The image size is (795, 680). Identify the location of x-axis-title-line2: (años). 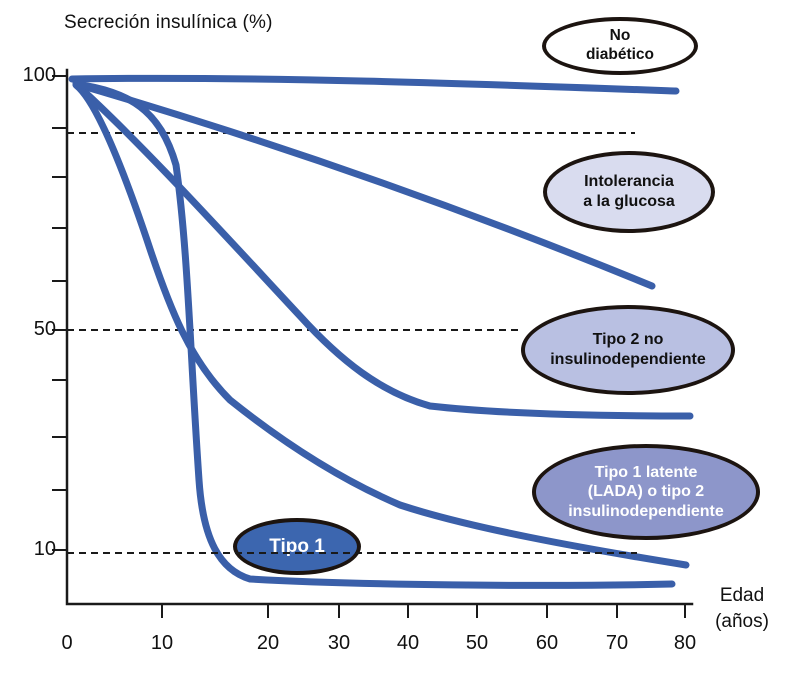
(742, 621).